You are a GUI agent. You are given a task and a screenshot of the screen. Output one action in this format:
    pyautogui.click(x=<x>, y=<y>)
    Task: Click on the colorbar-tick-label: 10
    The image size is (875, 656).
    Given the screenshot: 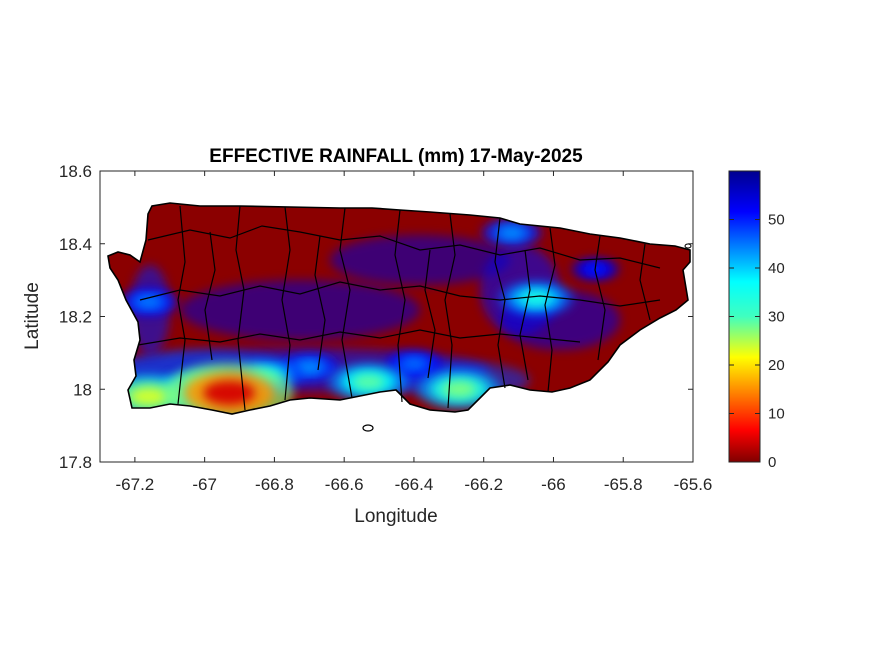 What is the action you would take?
    pyautogui.click(x=776, y=414)
    